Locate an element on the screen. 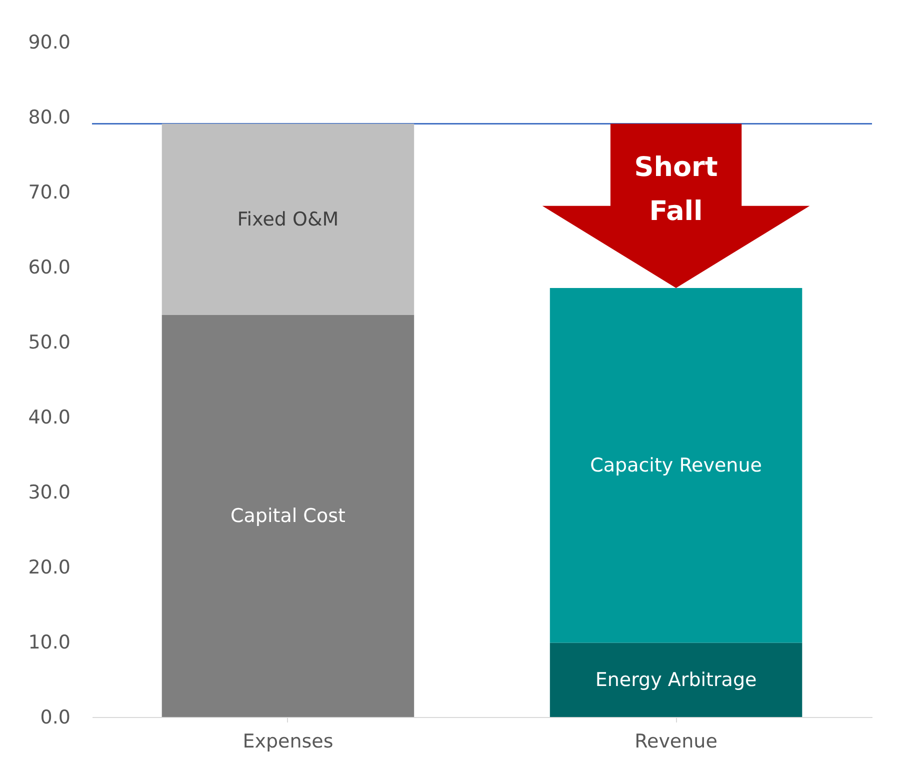  y-tick-label: 80.0 is located at coordinates (49, 117).